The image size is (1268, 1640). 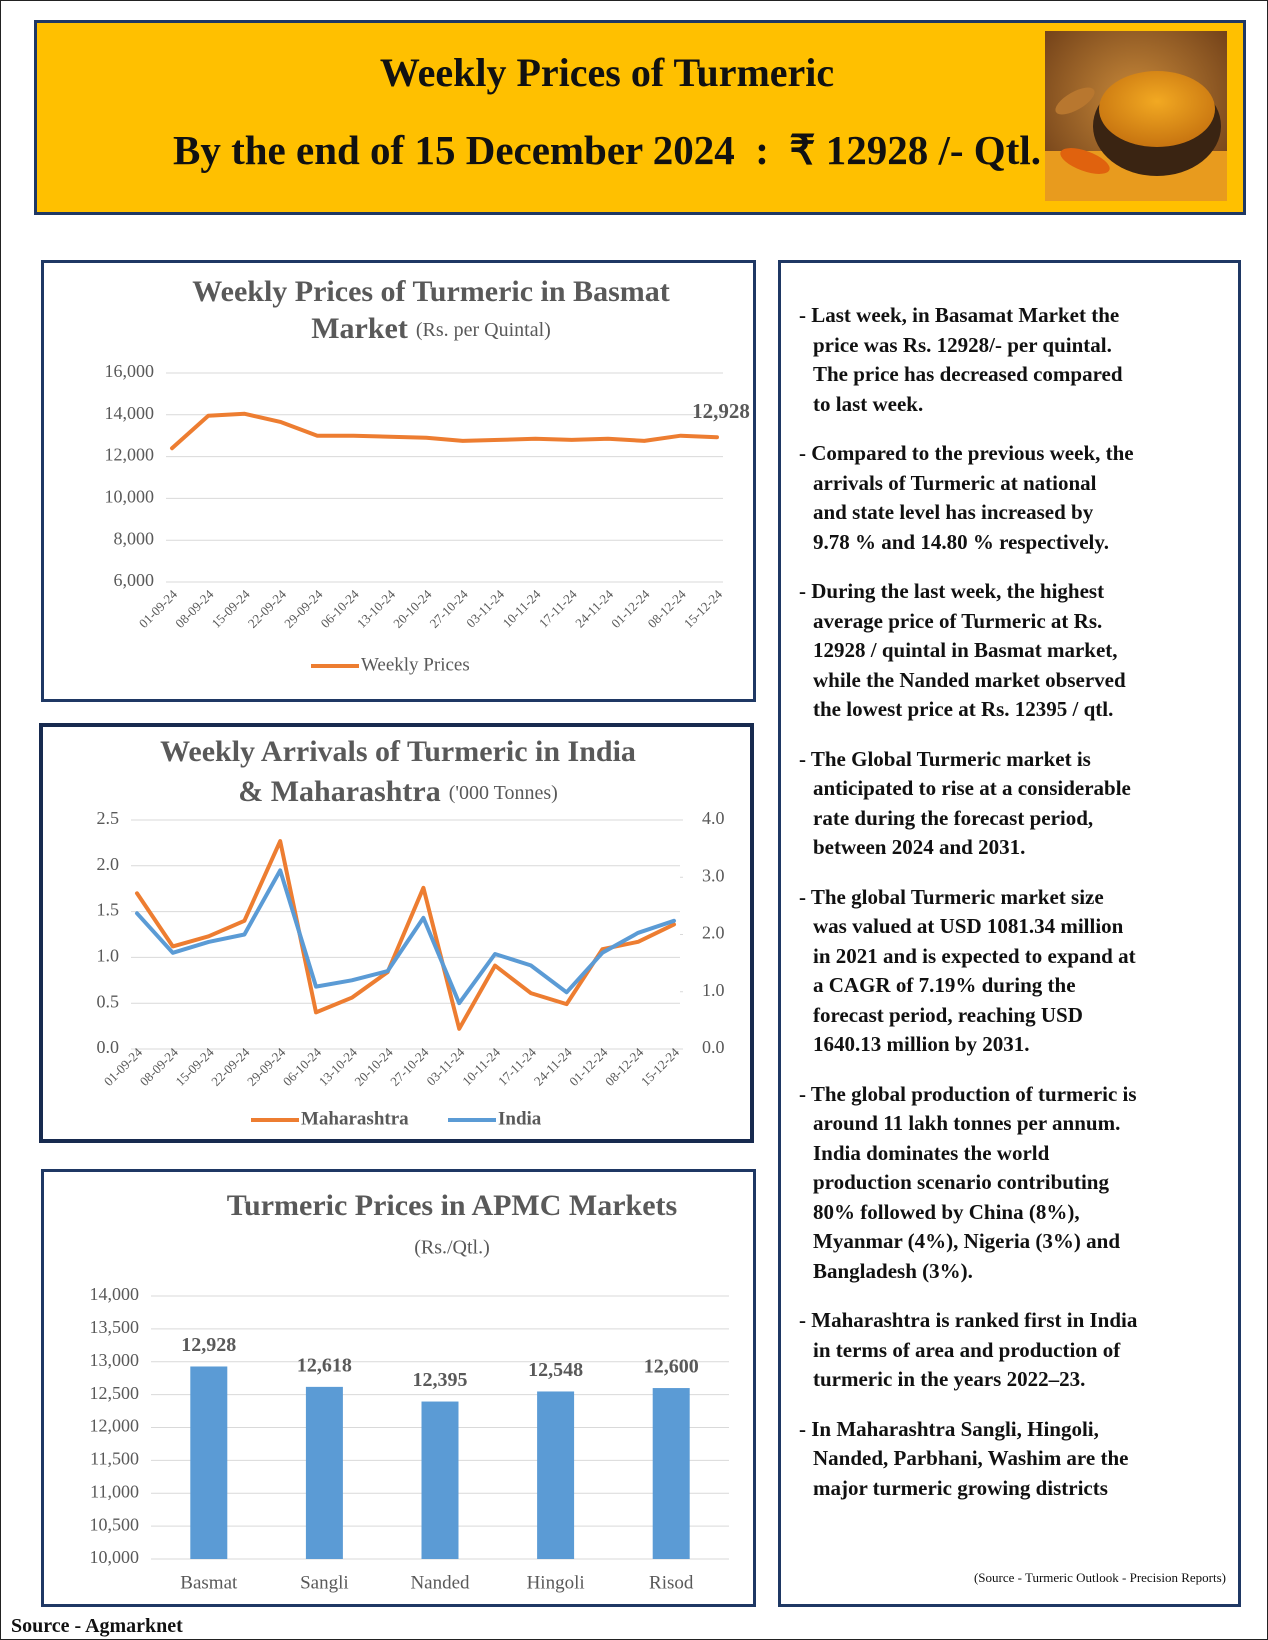 I want to click on bullet-line: rate during the forecast period,, so click(x=953, y=817).